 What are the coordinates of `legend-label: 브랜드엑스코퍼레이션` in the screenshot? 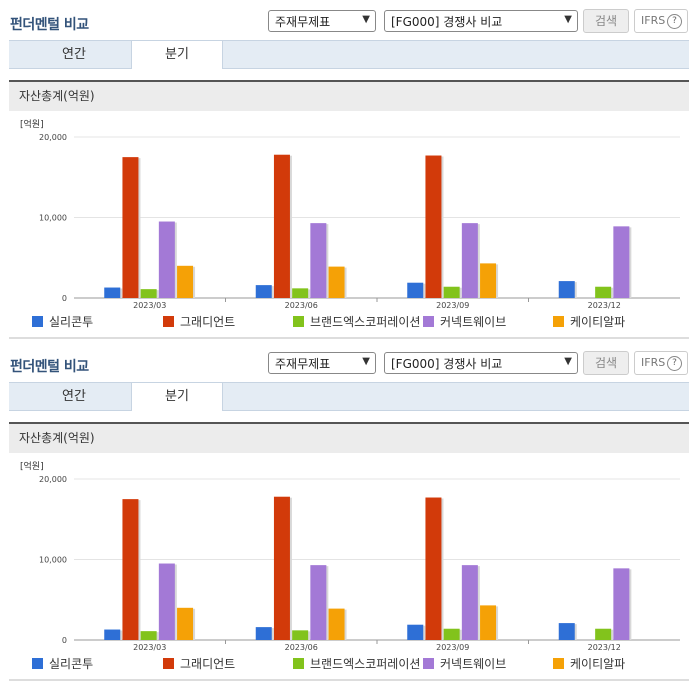 It's located at (365, 664).